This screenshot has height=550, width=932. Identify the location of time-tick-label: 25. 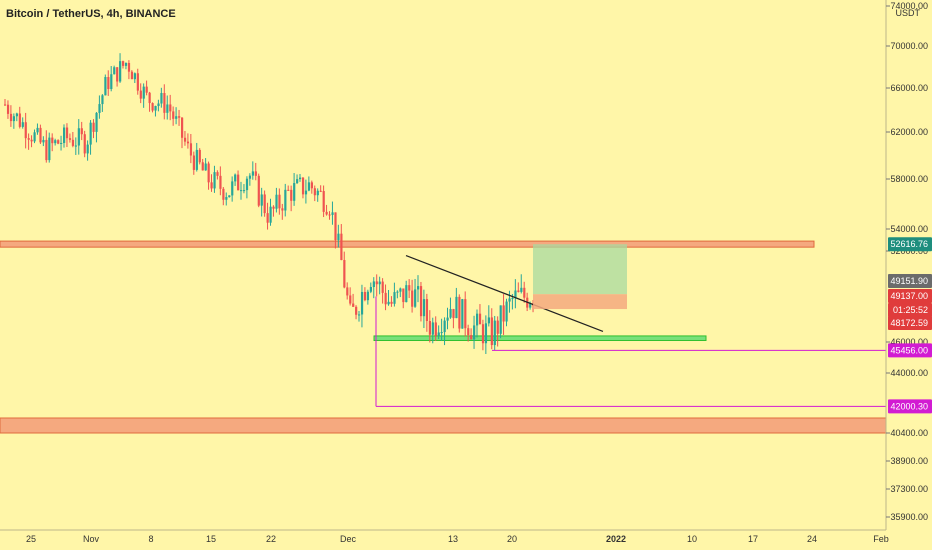
(31, 539).